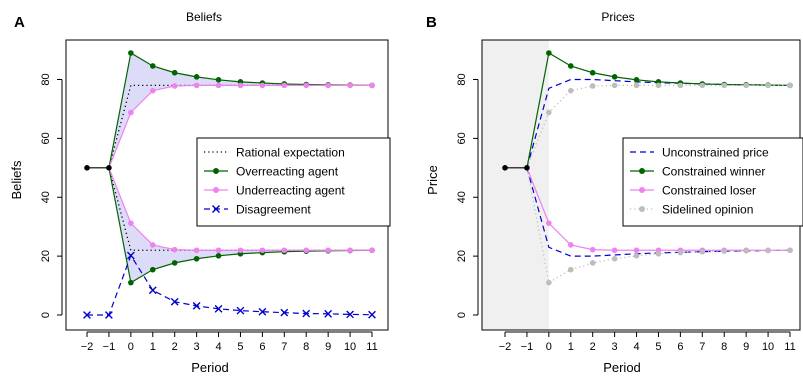 This screenshot has height=378, width=803. I want to click on panel-b-legend-marker-constrained-loser, so click(642, 190).